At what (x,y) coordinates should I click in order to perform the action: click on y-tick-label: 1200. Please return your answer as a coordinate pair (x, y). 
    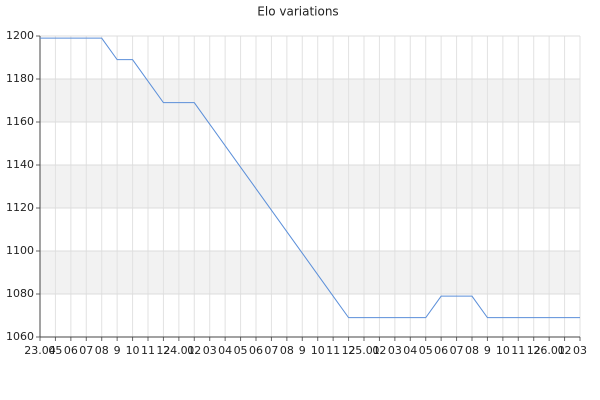
    Looking at the image, I should click on (20, 35).